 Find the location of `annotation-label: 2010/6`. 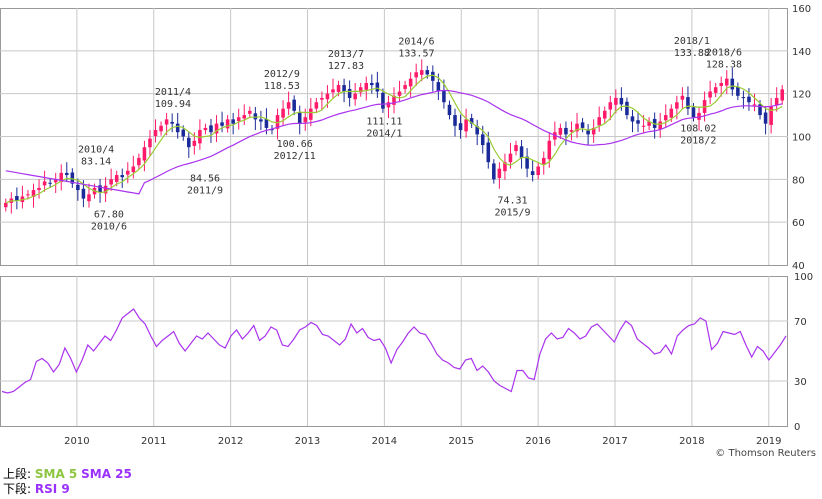

annotation-label: 2010/6 is located at coordinates (109, 226).